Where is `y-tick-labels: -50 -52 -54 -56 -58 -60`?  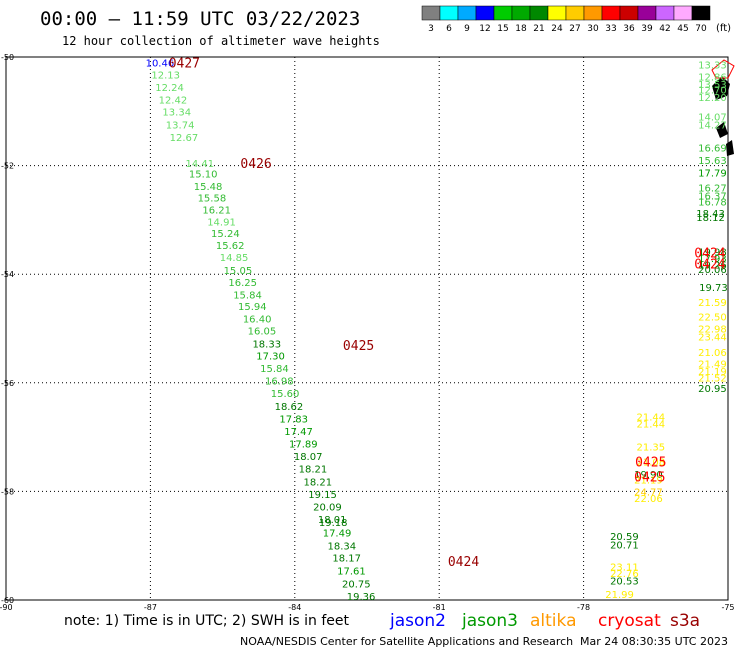 y-tick-labels: -50 -52 -54 -56 -58 -60 is located at coordinates (7, 329).